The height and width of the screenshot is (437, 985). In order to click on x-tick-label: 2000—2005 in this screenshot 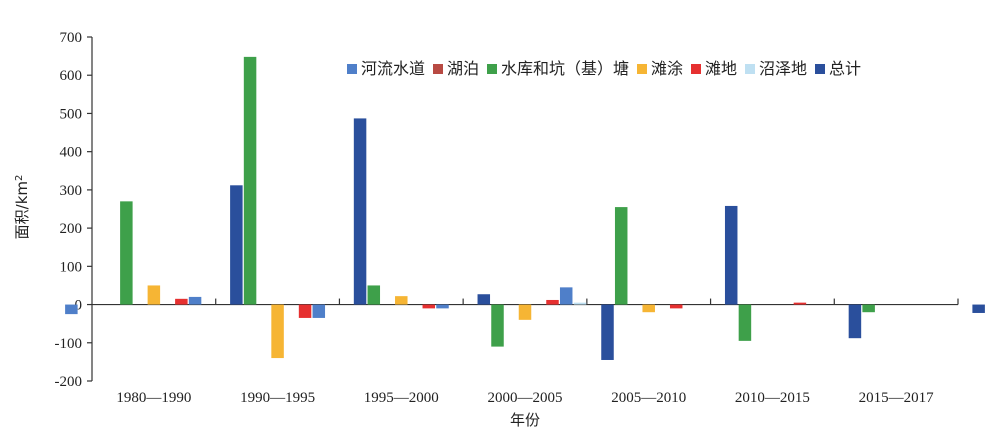, I will do `click(525, 398)`.